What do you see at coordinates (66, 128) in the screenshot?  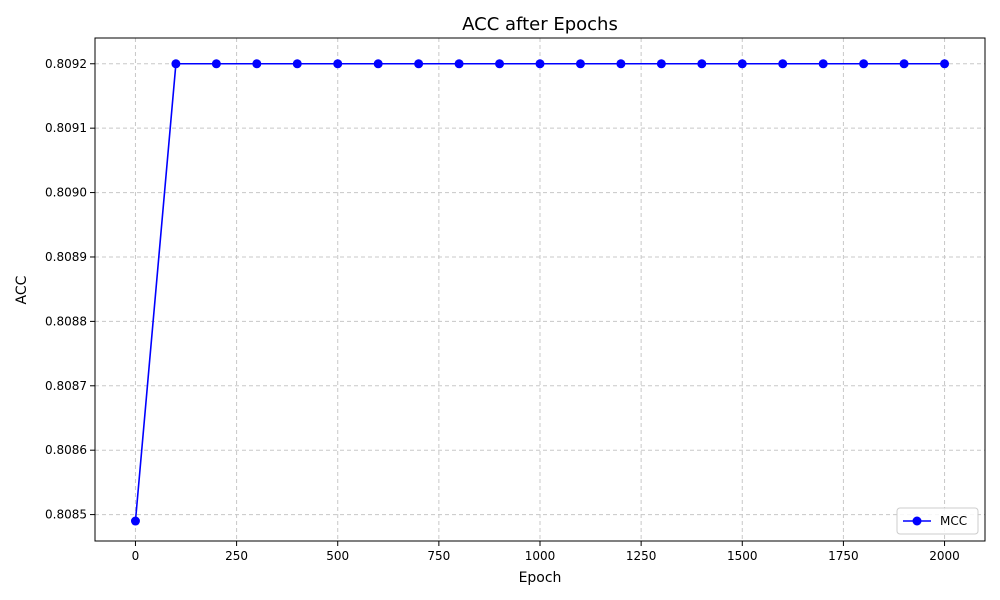 I see `y-tick-label: 0.8091` at bounding box center [66, 128].